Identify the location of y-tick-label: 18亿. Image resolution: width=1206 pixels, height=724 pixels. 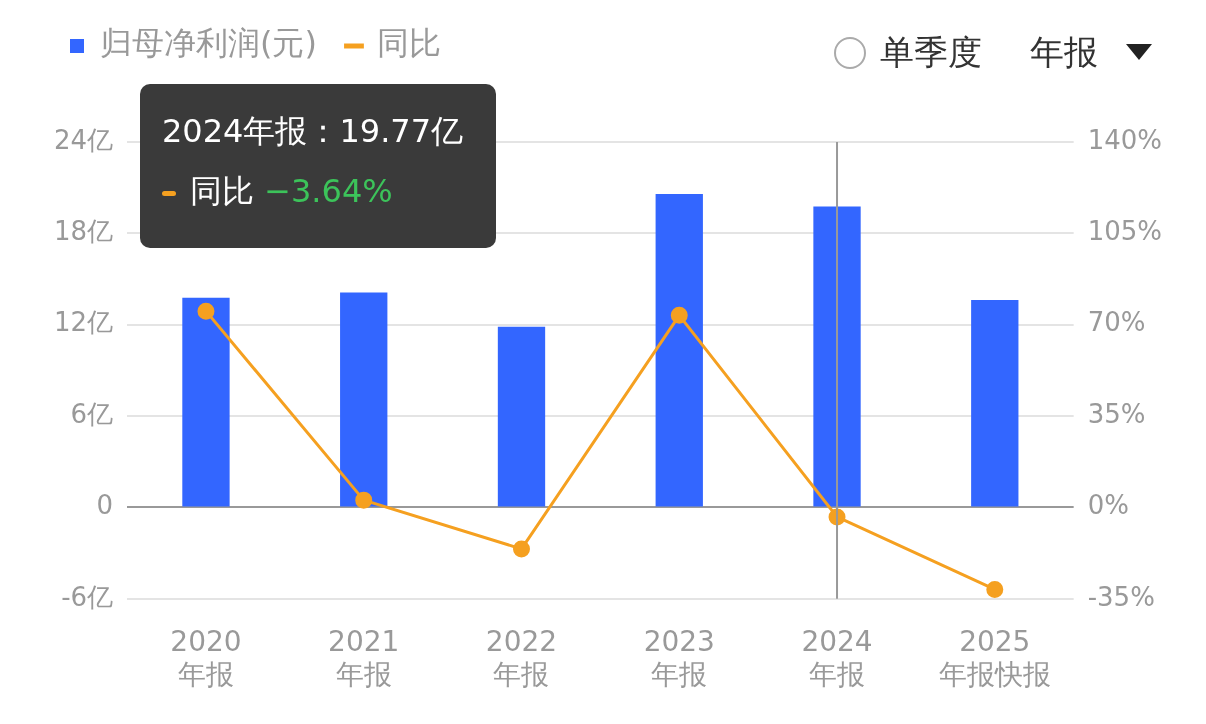
(83, 231).